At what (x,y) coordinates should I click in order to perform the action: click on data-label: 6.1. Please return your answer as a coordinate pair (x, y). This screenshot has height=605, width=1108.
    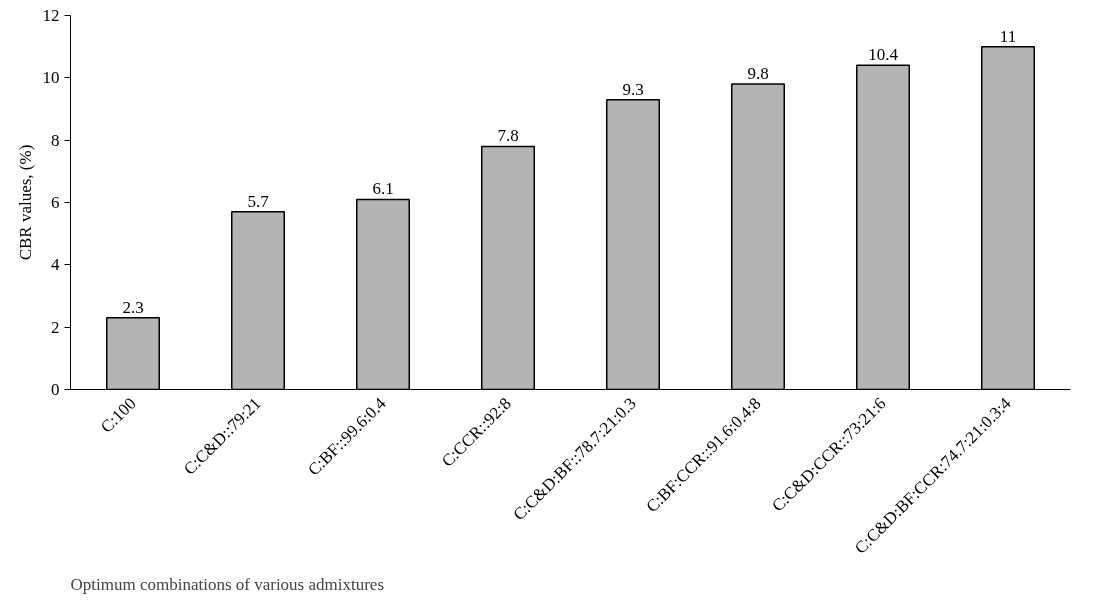
    Looking at the image, I should click on (383, 189).